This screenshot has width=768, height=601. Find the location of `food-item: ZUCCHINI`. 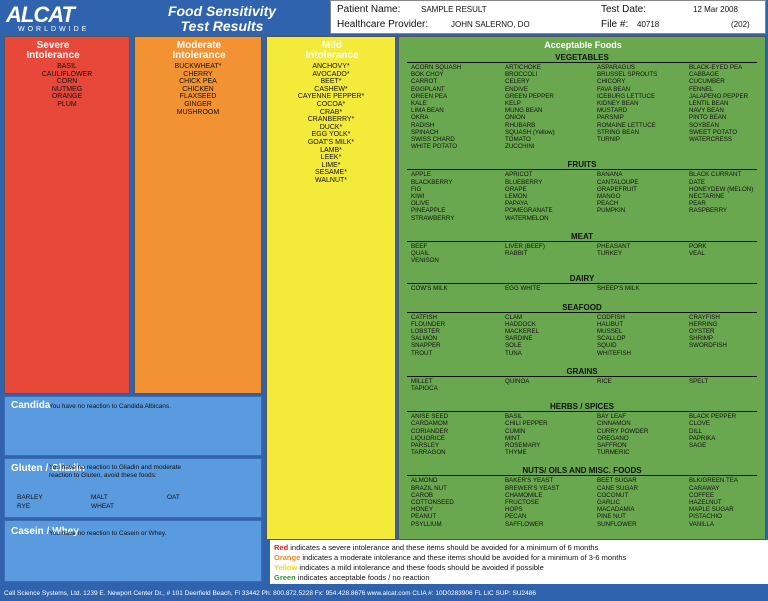

food-item: ZUCCHINI is located at coordinates (520, 147).